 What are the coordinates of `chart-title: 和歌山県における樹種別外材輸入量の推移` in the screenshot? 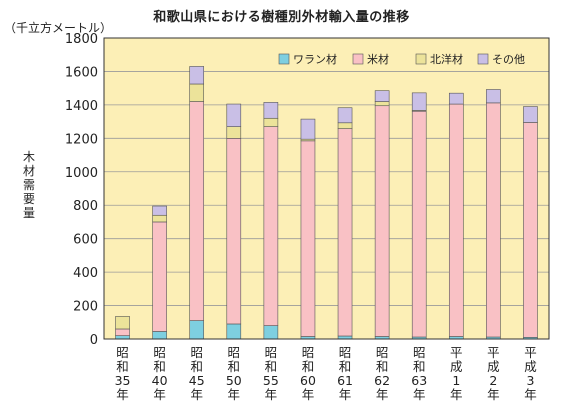 It's located at (281, 17).